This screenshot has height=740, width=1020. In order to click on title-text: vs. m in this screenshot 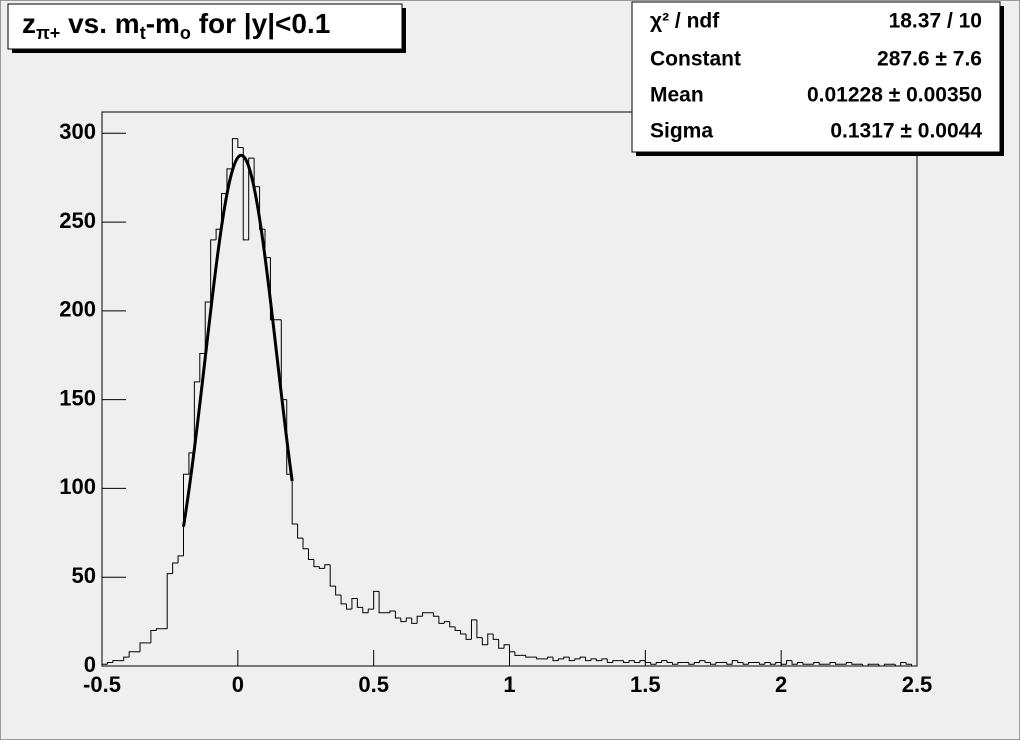, I will do `click(99, 23)`.